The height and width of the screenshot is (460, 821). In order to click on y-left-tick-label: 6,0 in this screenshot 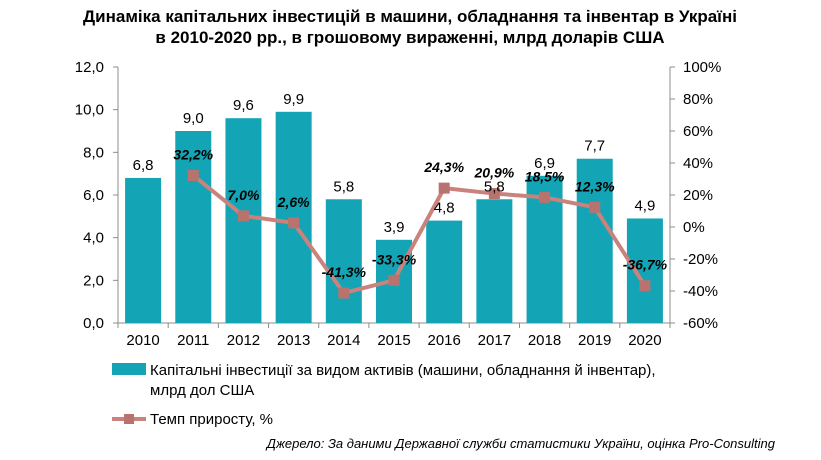, I will do `click(93, 195)`.